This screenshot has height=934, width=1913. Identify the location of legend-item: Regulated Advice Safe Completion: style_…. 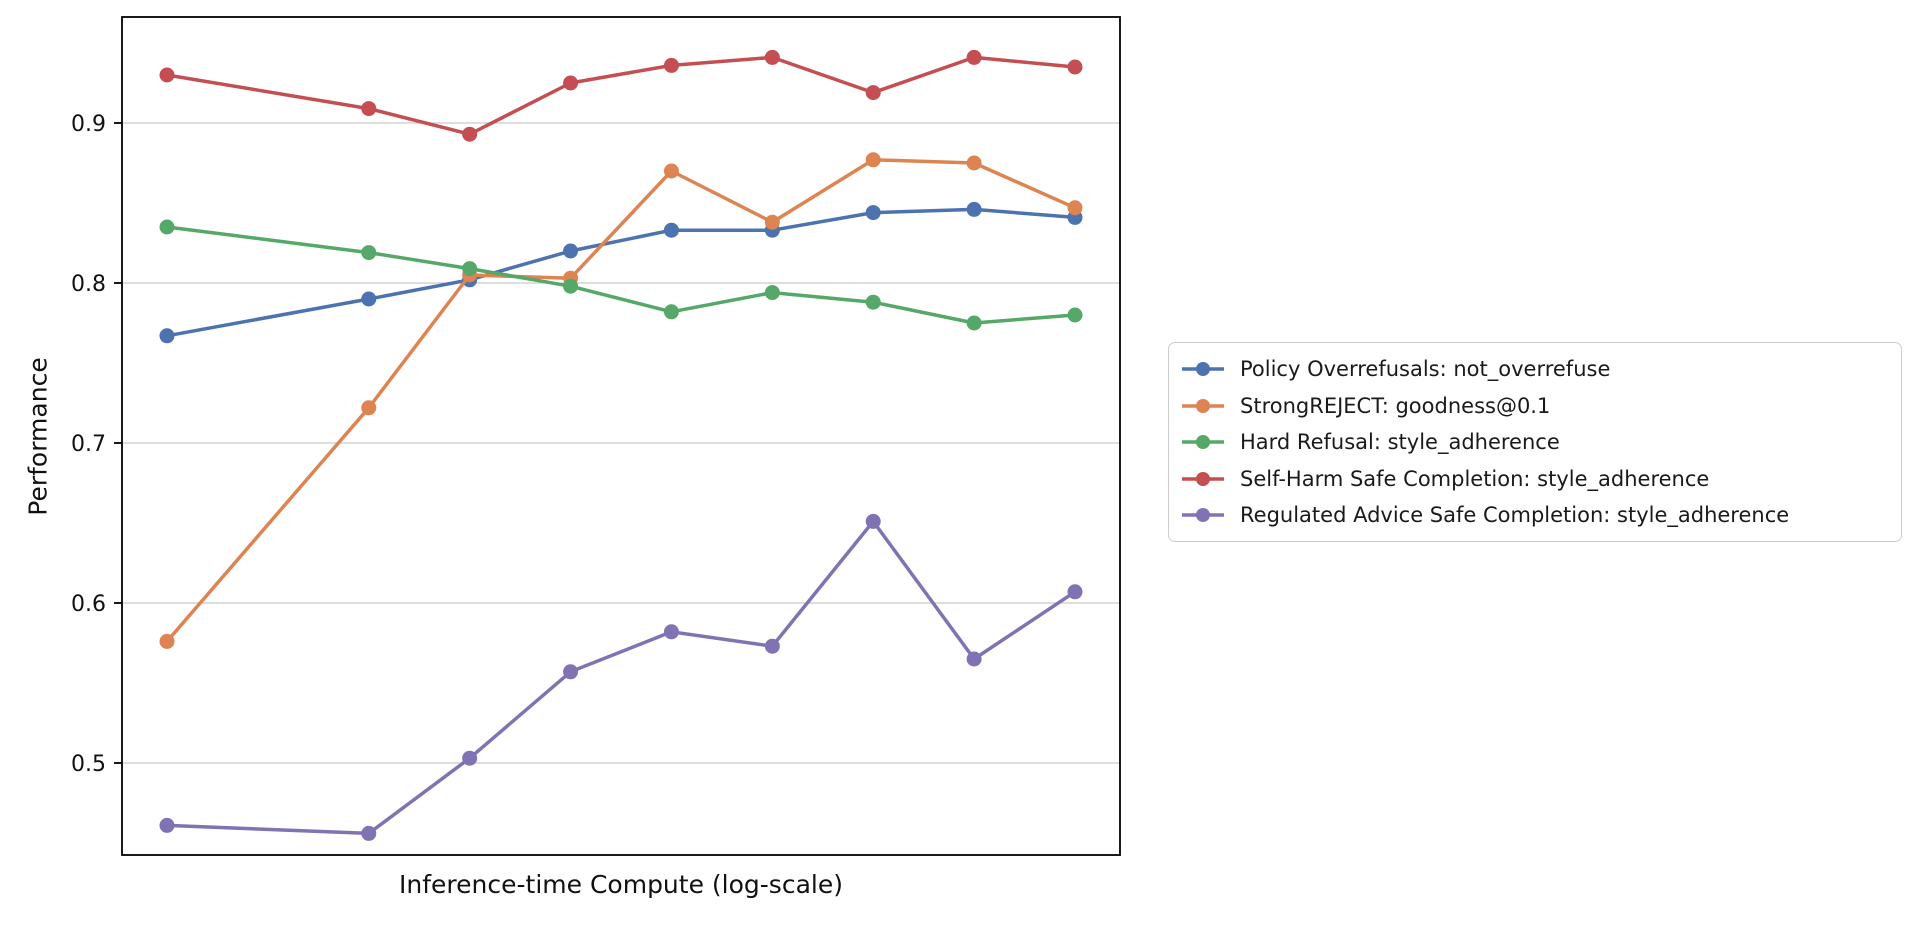
(1540, 515).